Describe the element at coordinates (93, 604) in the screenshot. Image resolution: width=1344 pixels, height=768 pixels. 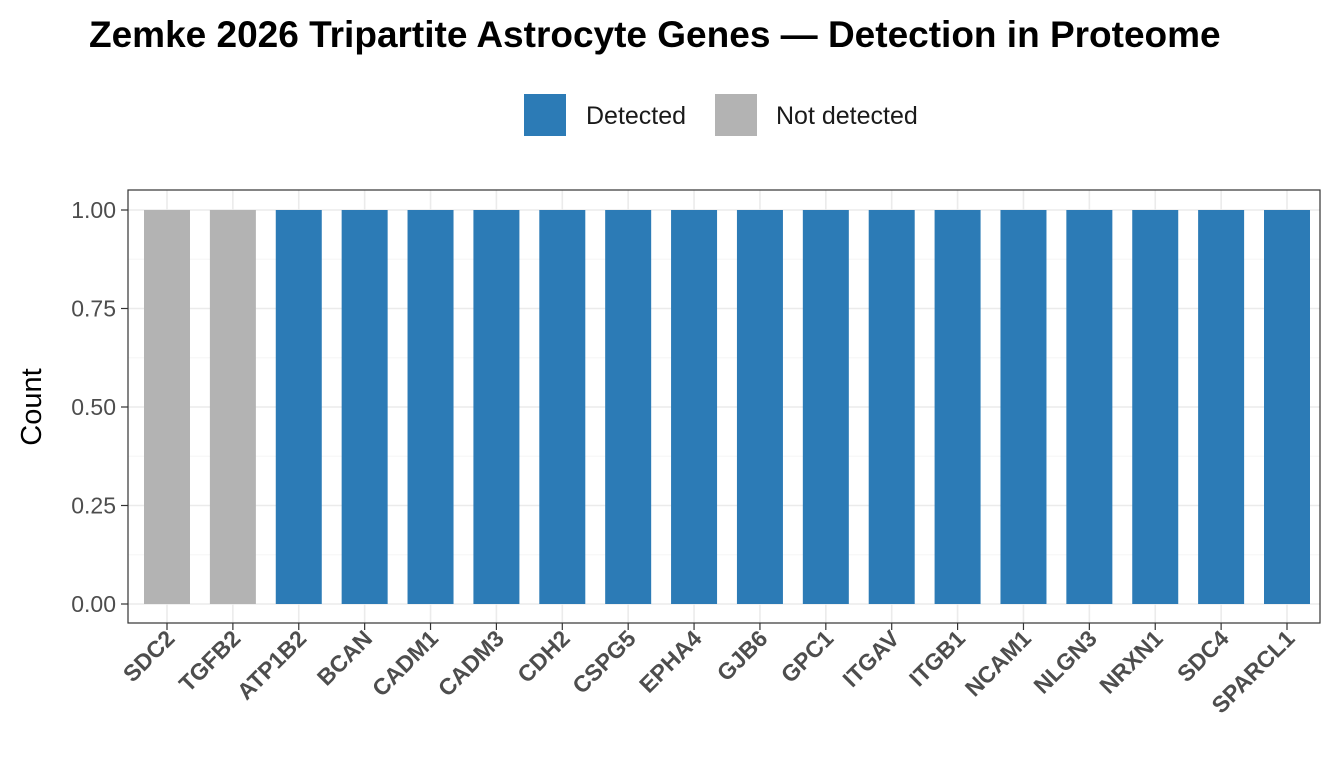
I see `y-tick-label: 0.00` at that location.